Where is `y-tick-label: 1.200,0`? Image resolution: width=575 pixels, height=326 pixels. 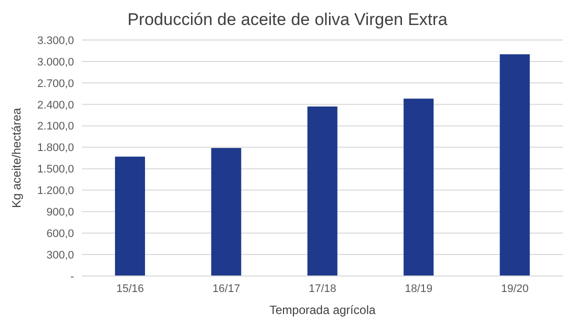
y-tick-label: 1.200,0 is located at coordinates (55, 191).